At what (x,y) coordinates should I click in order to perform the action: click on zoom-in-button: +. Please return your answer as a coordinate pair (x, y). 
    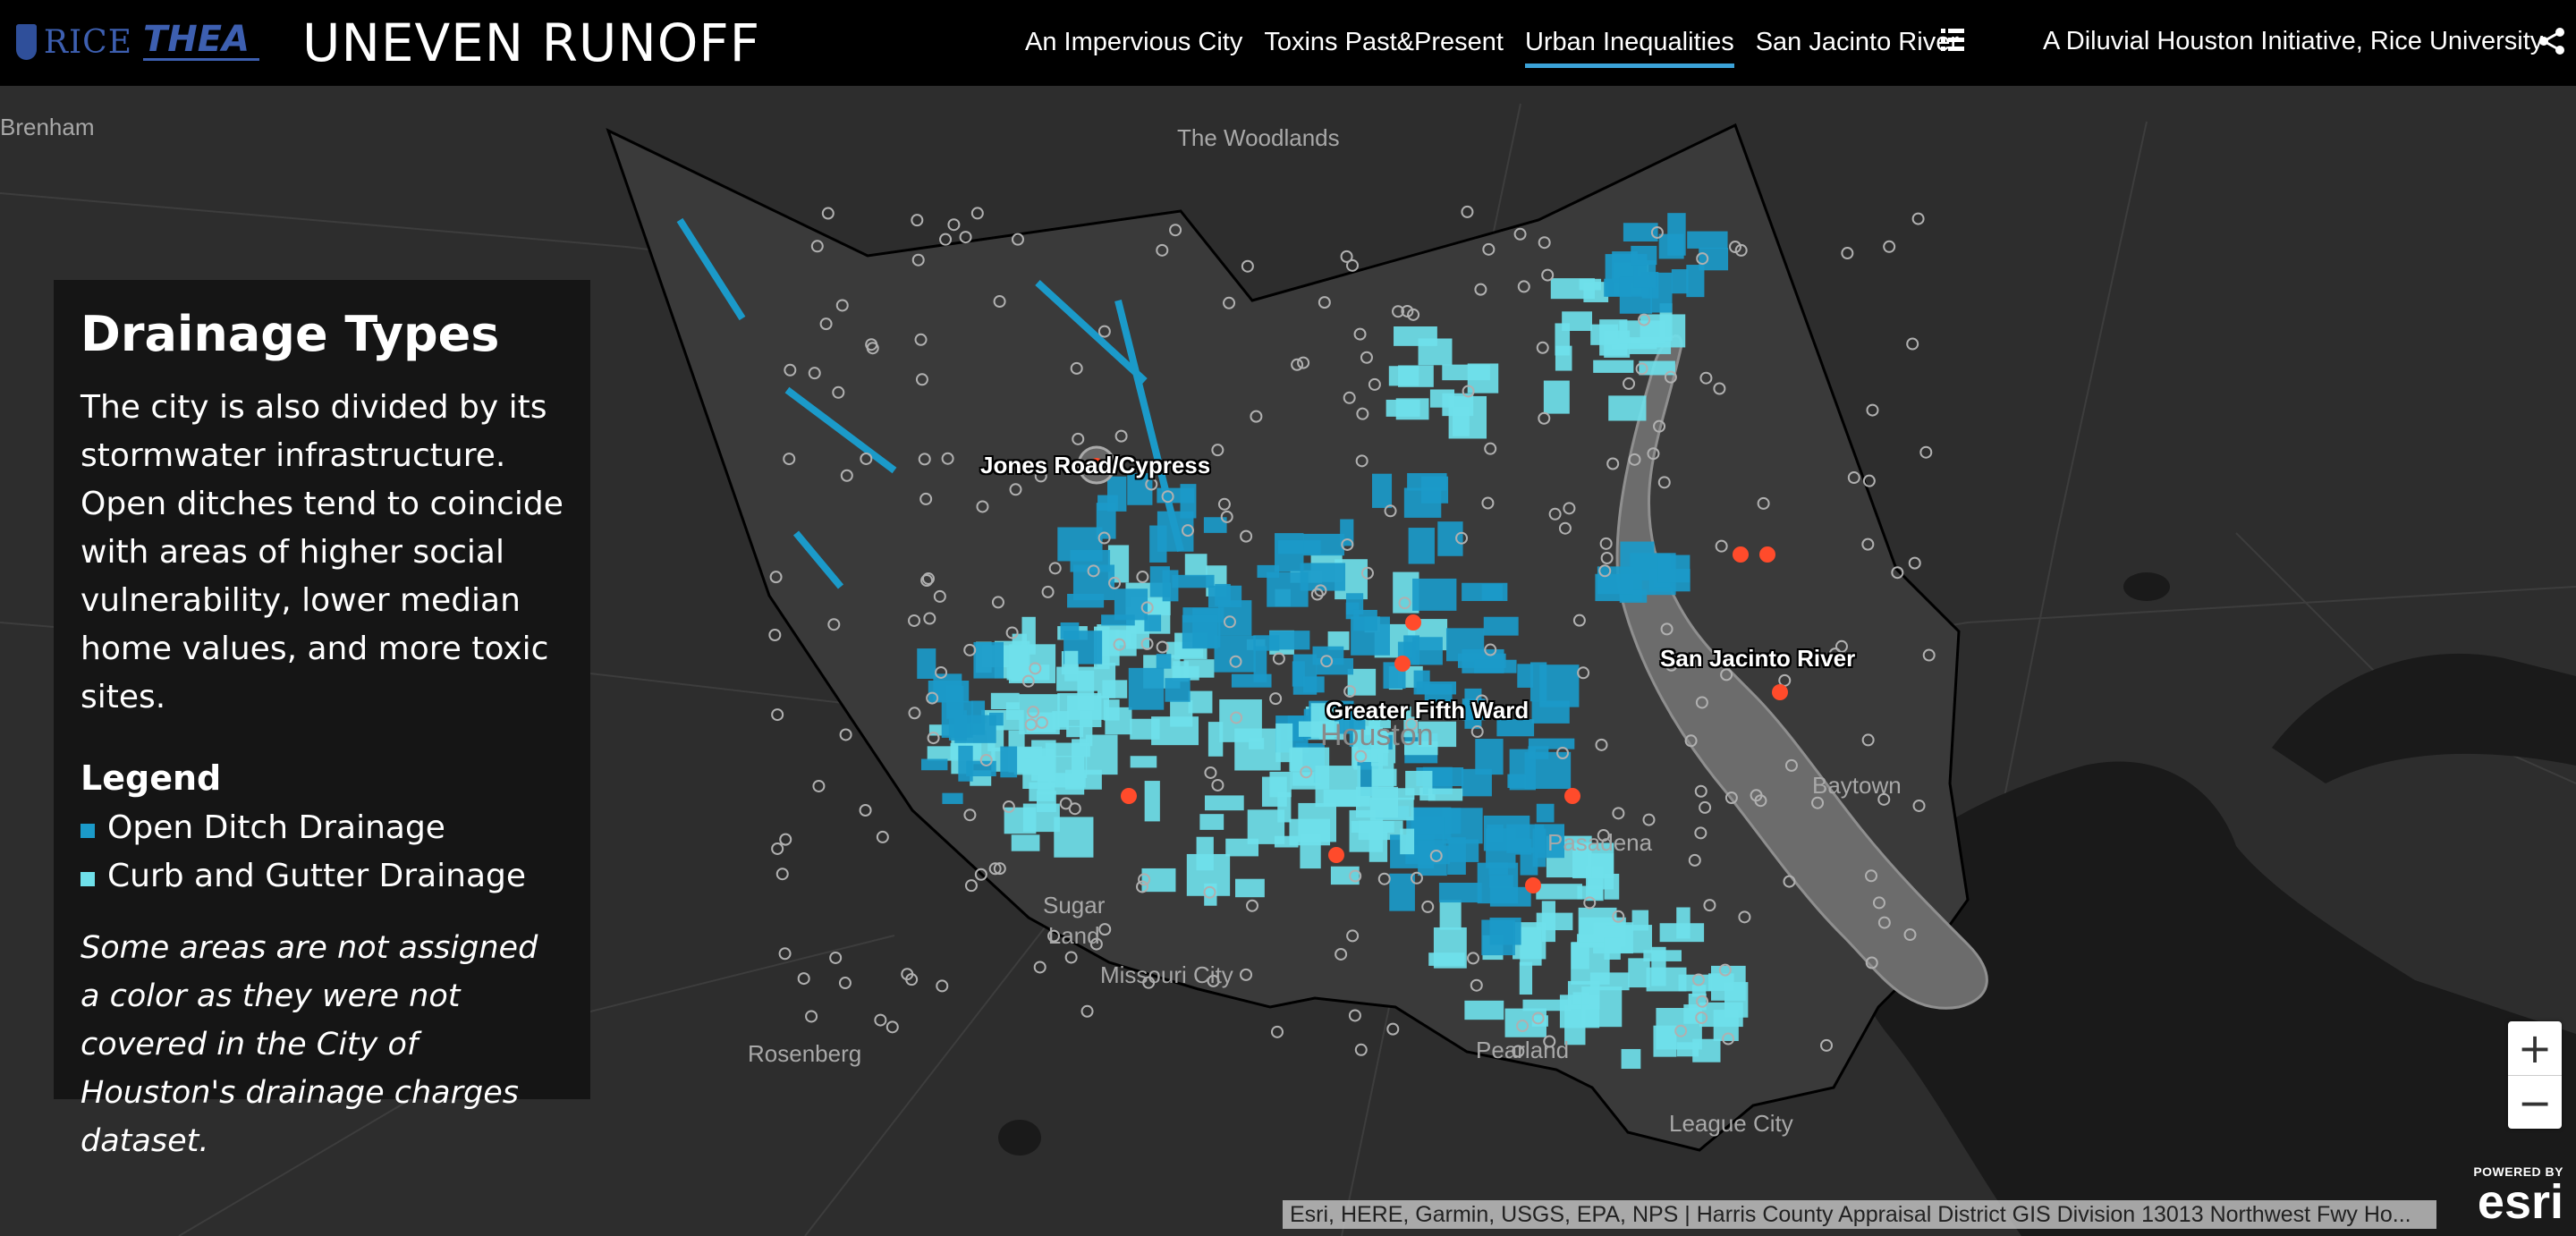
    Looking at the image, I should click on (2535, 1048).